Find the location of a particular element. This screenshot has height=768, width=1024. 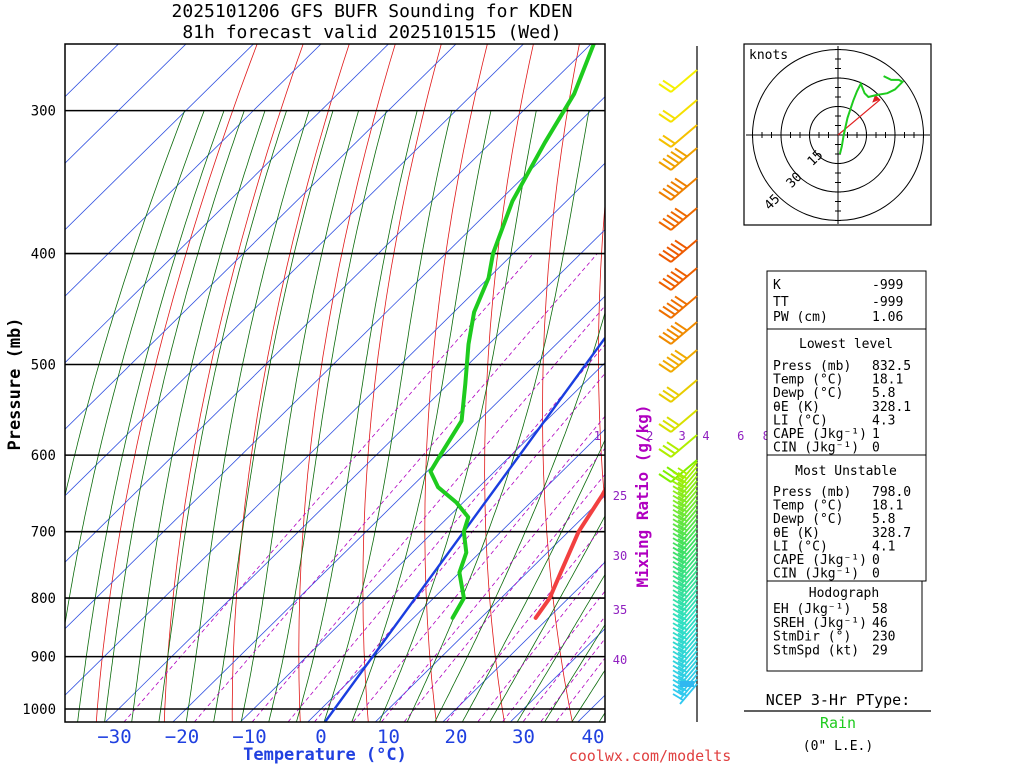

pressure-tick-label: 500 is located at coordinates (43, 366).